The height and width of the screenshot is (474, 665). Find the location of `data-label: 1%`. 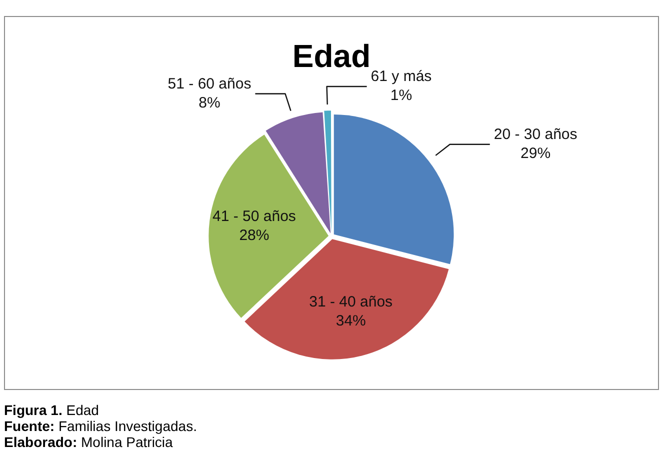

data-label: 1% is located at coordinates (401, 95).